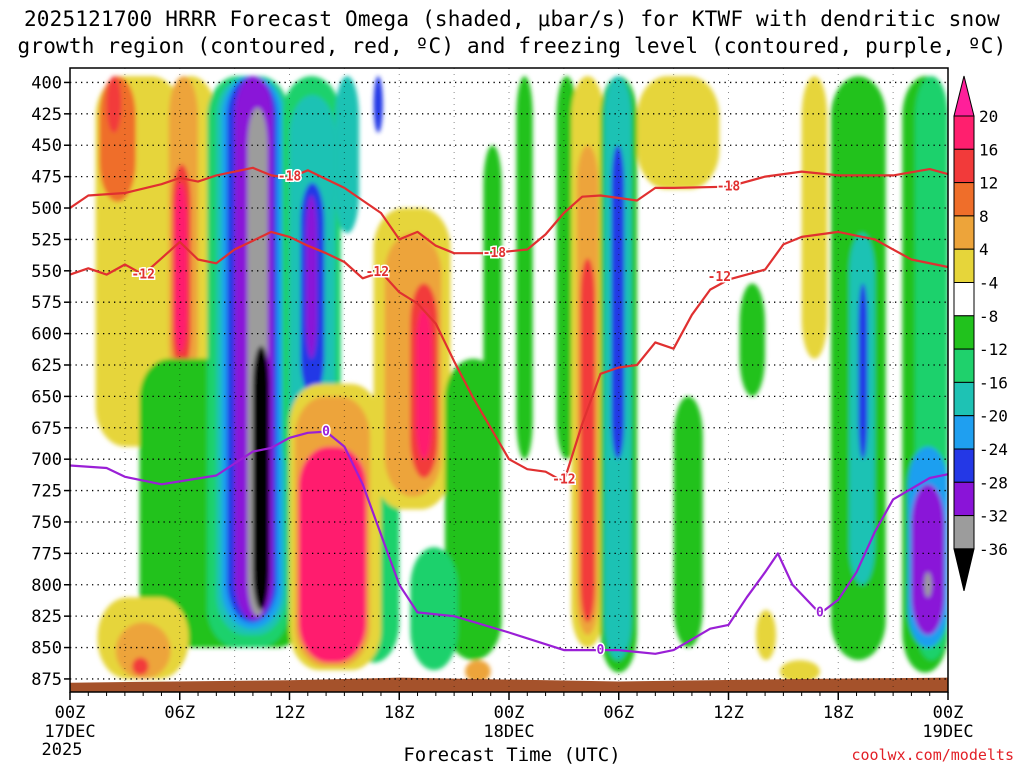  What do you see at coordinates (838, 713) in the screenshot?
I see `x-tick-label-7: 18Z` at bounding box center [838, 713].